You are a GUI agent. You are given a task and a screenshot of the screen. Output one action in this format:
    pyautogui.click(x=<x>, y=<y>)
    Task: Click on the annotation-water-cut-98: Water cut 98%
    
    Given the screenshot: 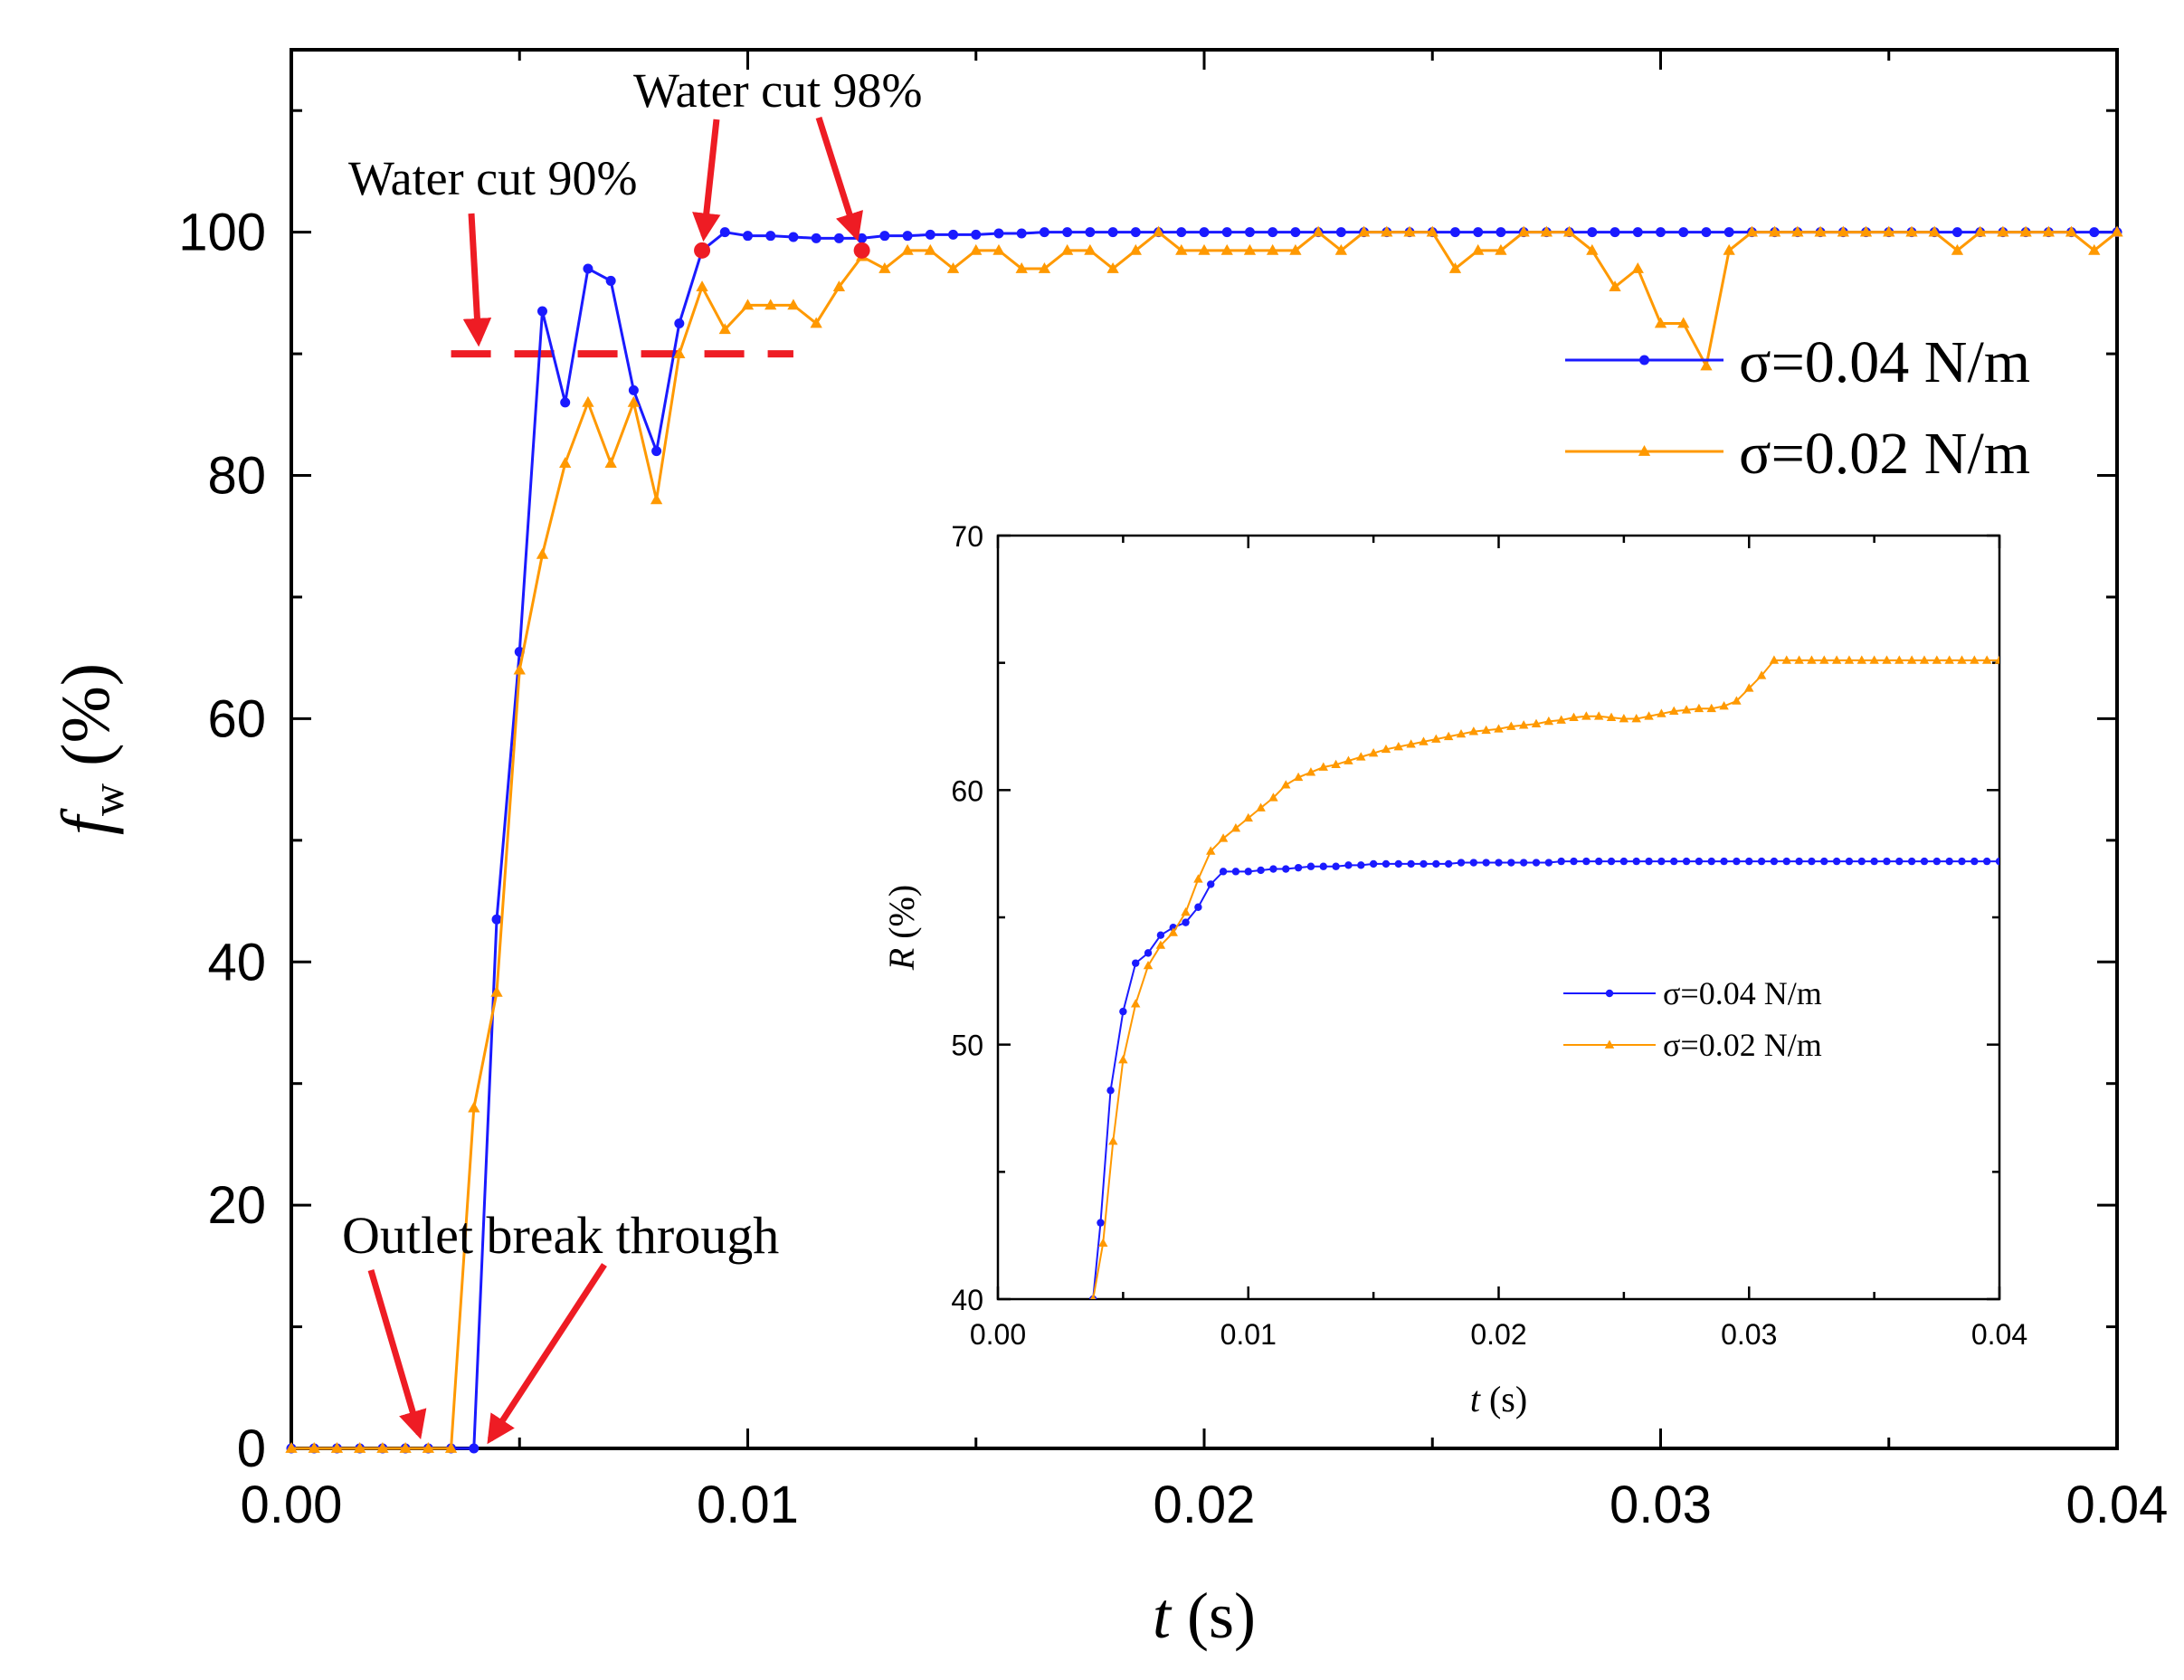 What is the action you would take?
    pyautogui.click(x=778, y=90)
    